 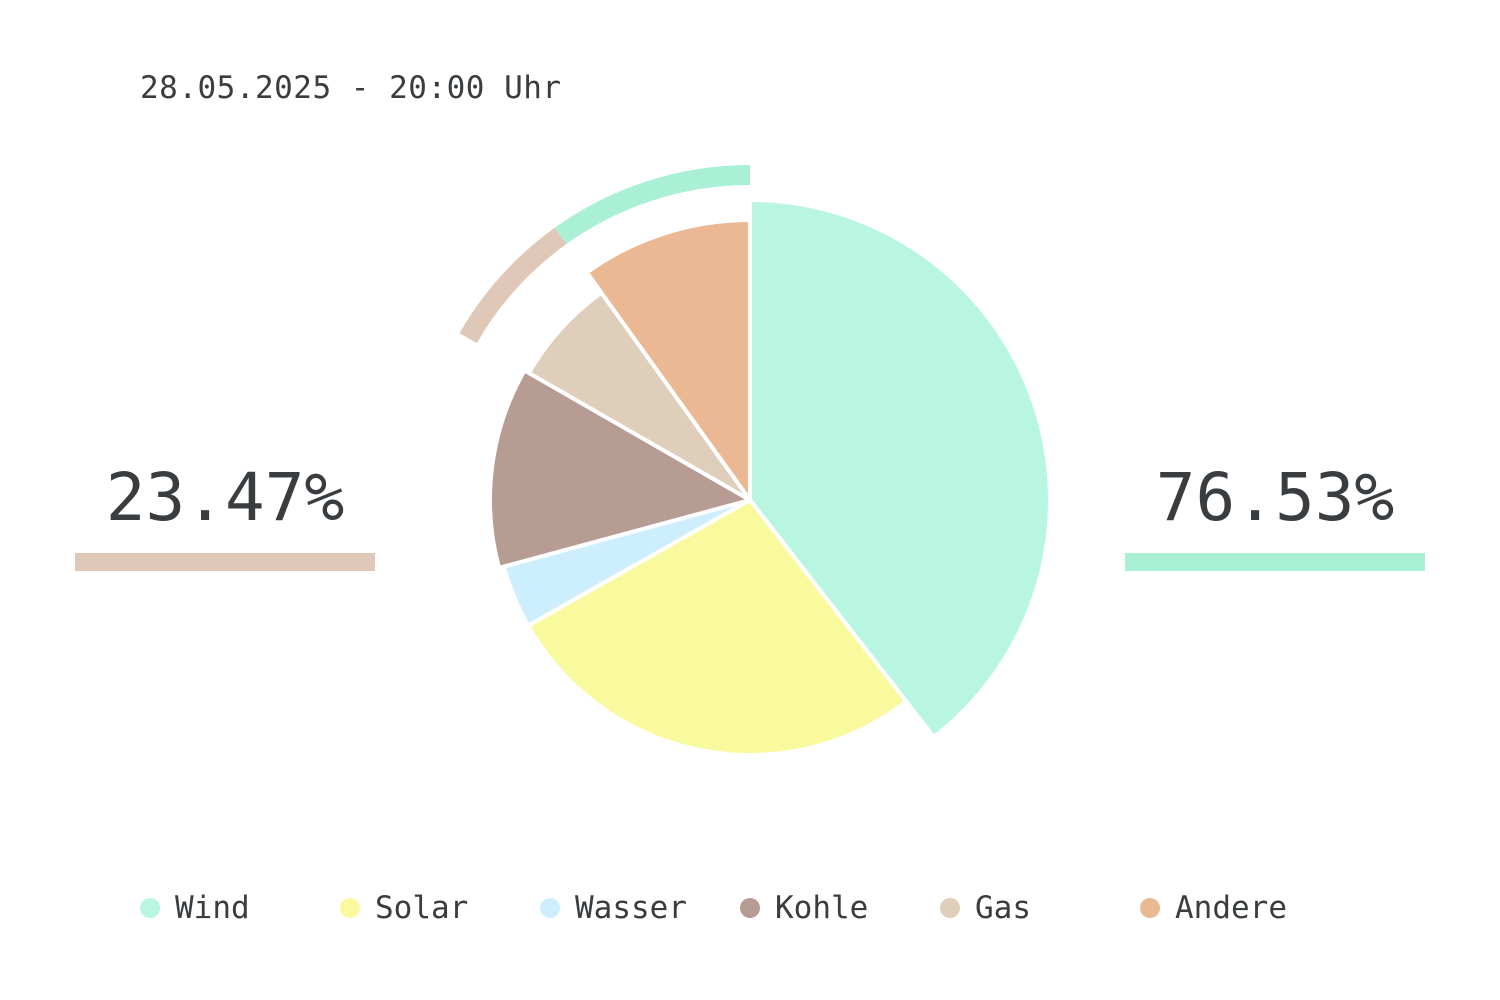 What do you see at coordinates (351, 88) in the screenshot?
I see `chart-timestamp: 28.05.2025 - 20:00 Uhr` at bounding box center [351, 88].